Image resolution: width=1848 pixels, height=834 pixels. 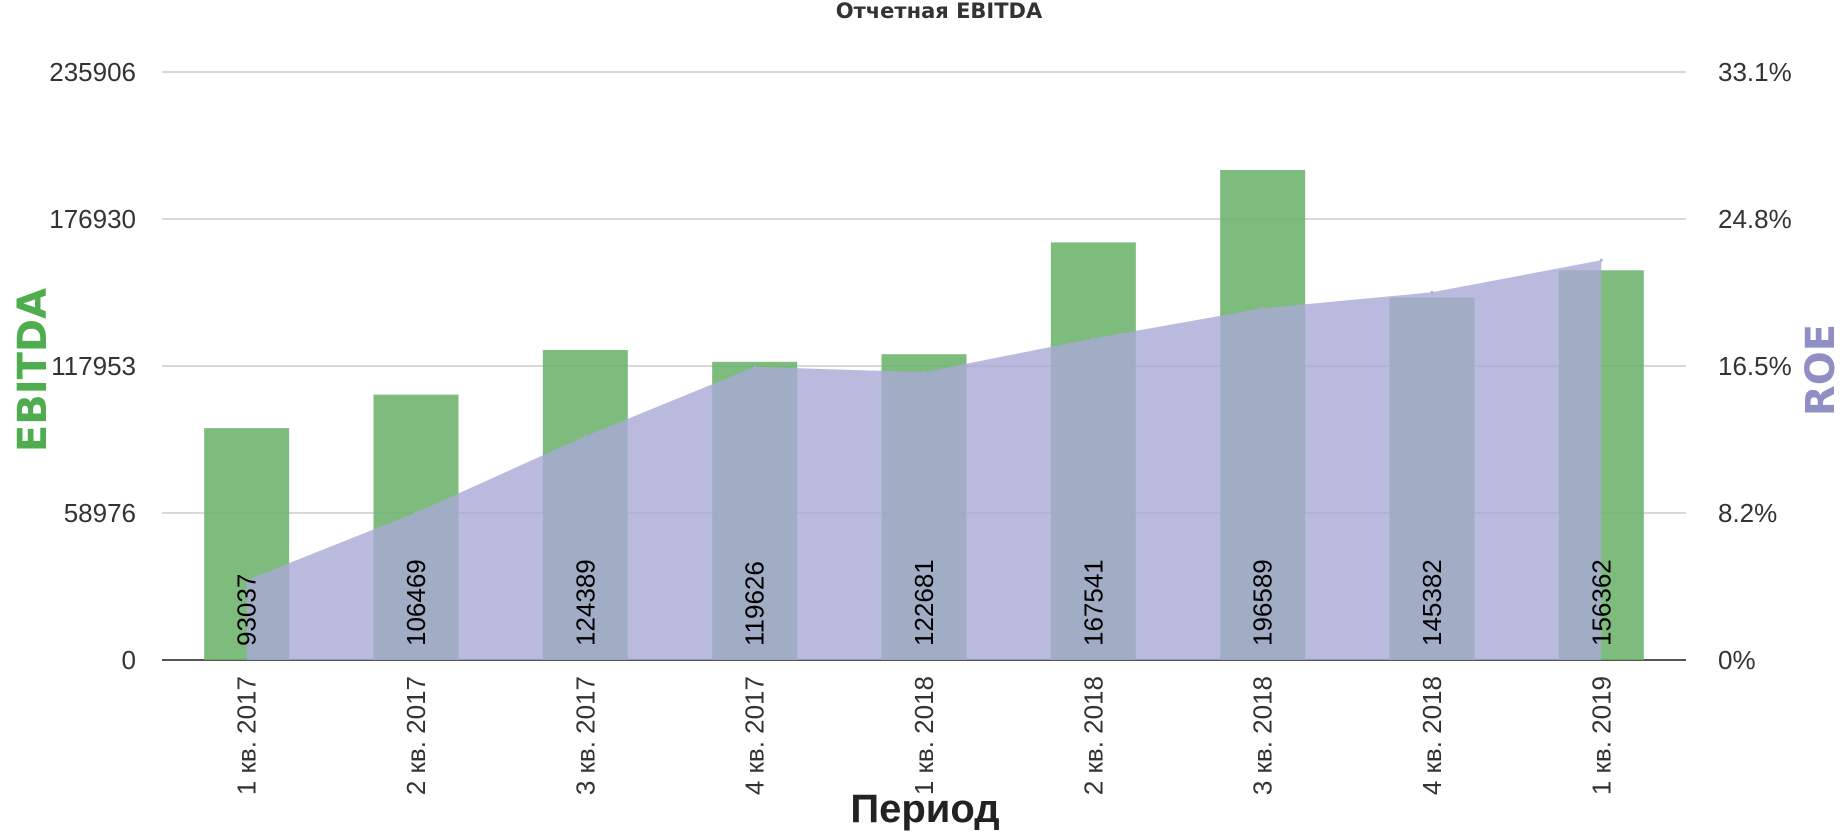 What do you see at coordinates (1263, 735) in the screenshot?
I see `x-tick-label: 3 кв. 2018` at bounding box center [1263, 735].